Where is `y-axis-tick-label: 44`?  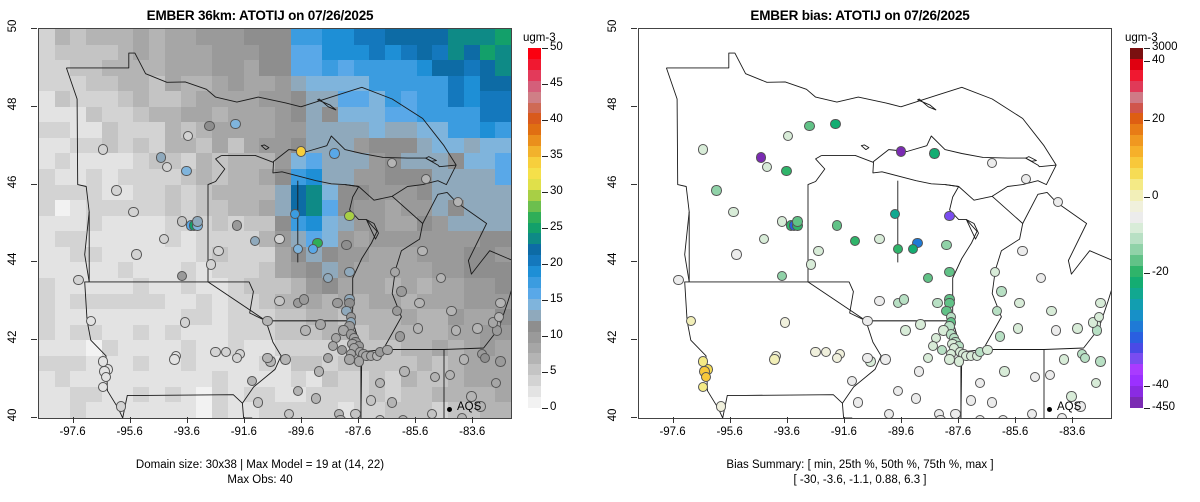
y-axis-tick-label: 44 is located at coordinates (613, 259).